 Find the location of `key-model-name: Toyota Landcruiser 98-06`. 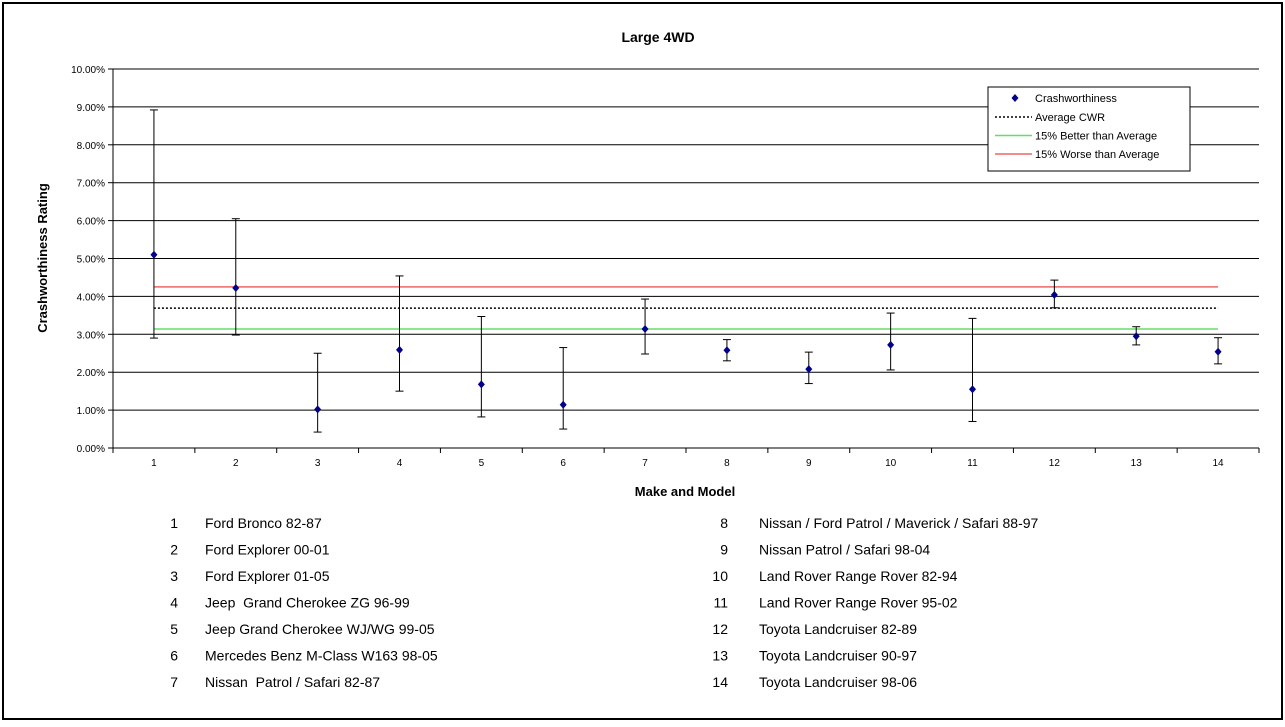

key-model-name: Toyota Landcruiser 98-06 is located at coordinates (838, 682).